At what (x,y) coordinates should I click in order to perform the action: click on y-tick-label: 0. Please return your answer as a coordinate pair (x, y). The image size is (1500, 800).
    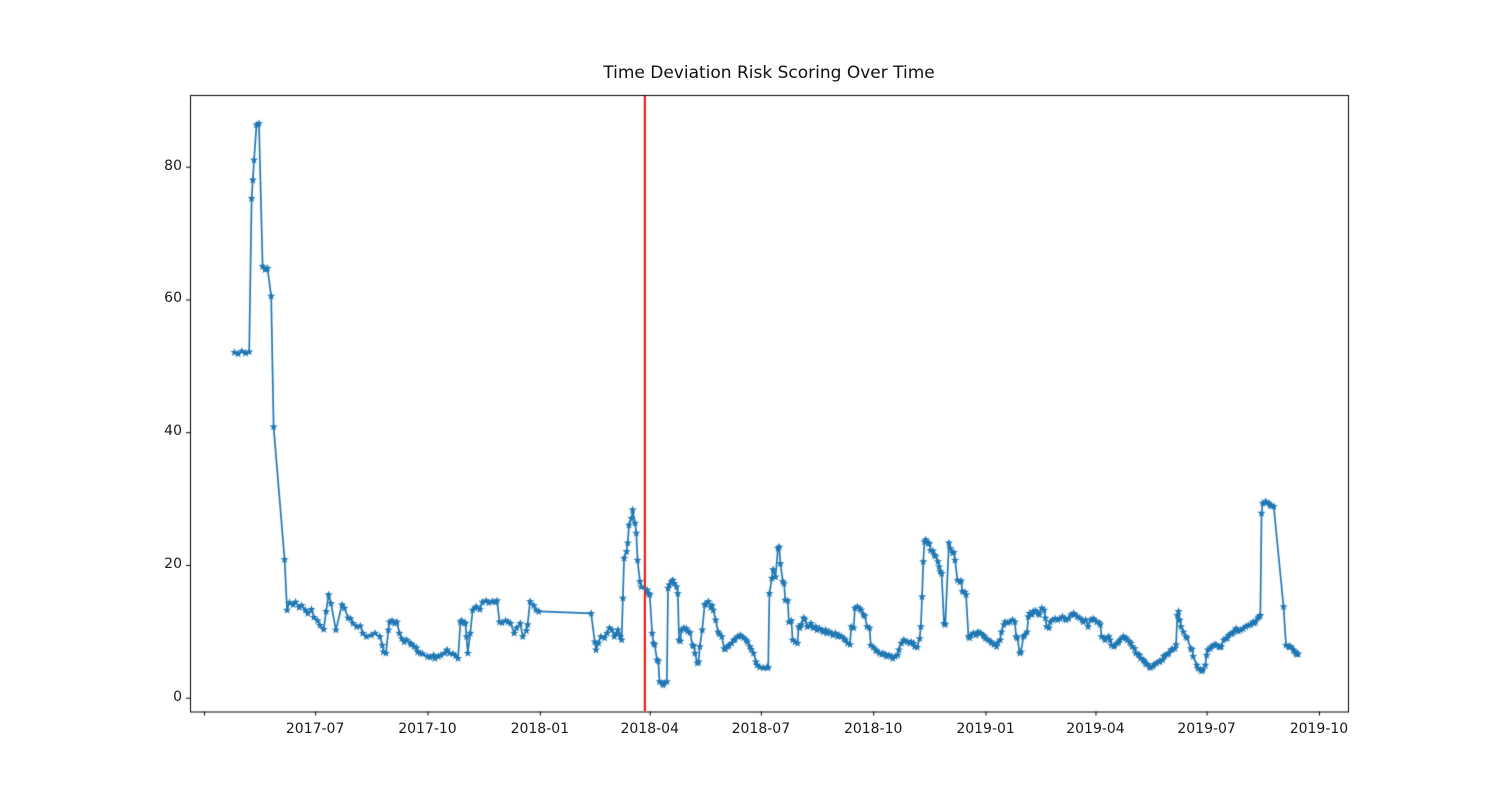
    Looking at the image, I should click on (177, 696).